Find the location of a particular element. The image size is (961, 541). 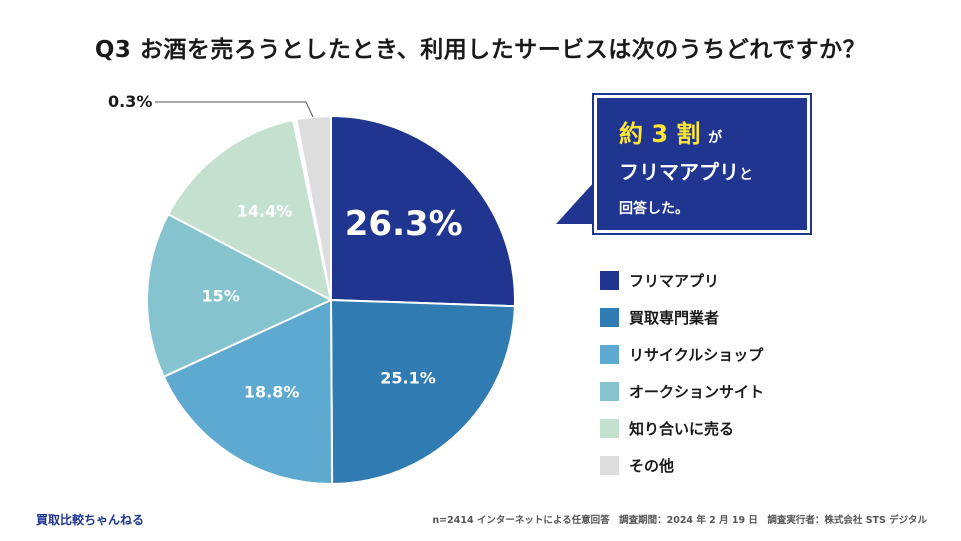

callout-box: 約 3 割 が フリマアプリと 回答した。 is located at coordinates (702, 164).